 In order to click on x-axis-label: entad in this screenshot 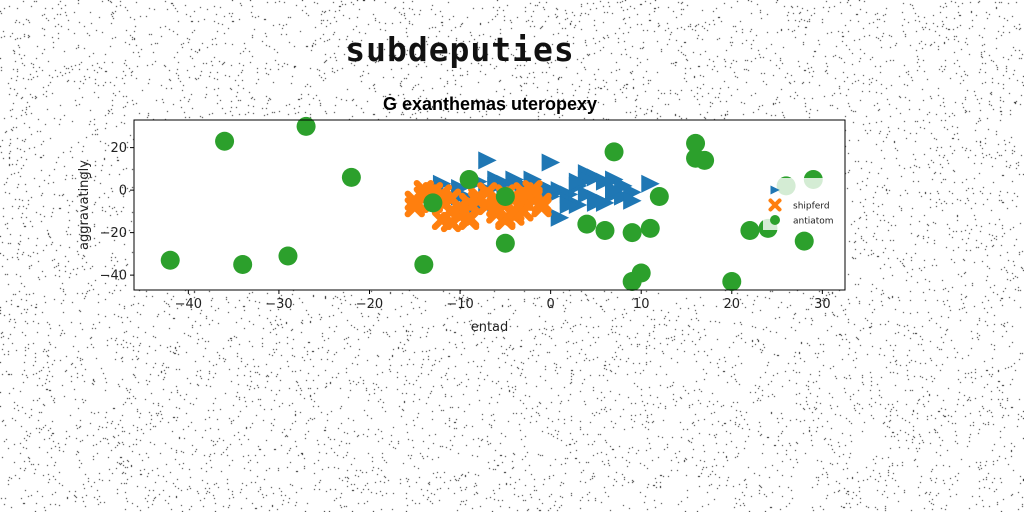, I will do `click(490, 327)`.